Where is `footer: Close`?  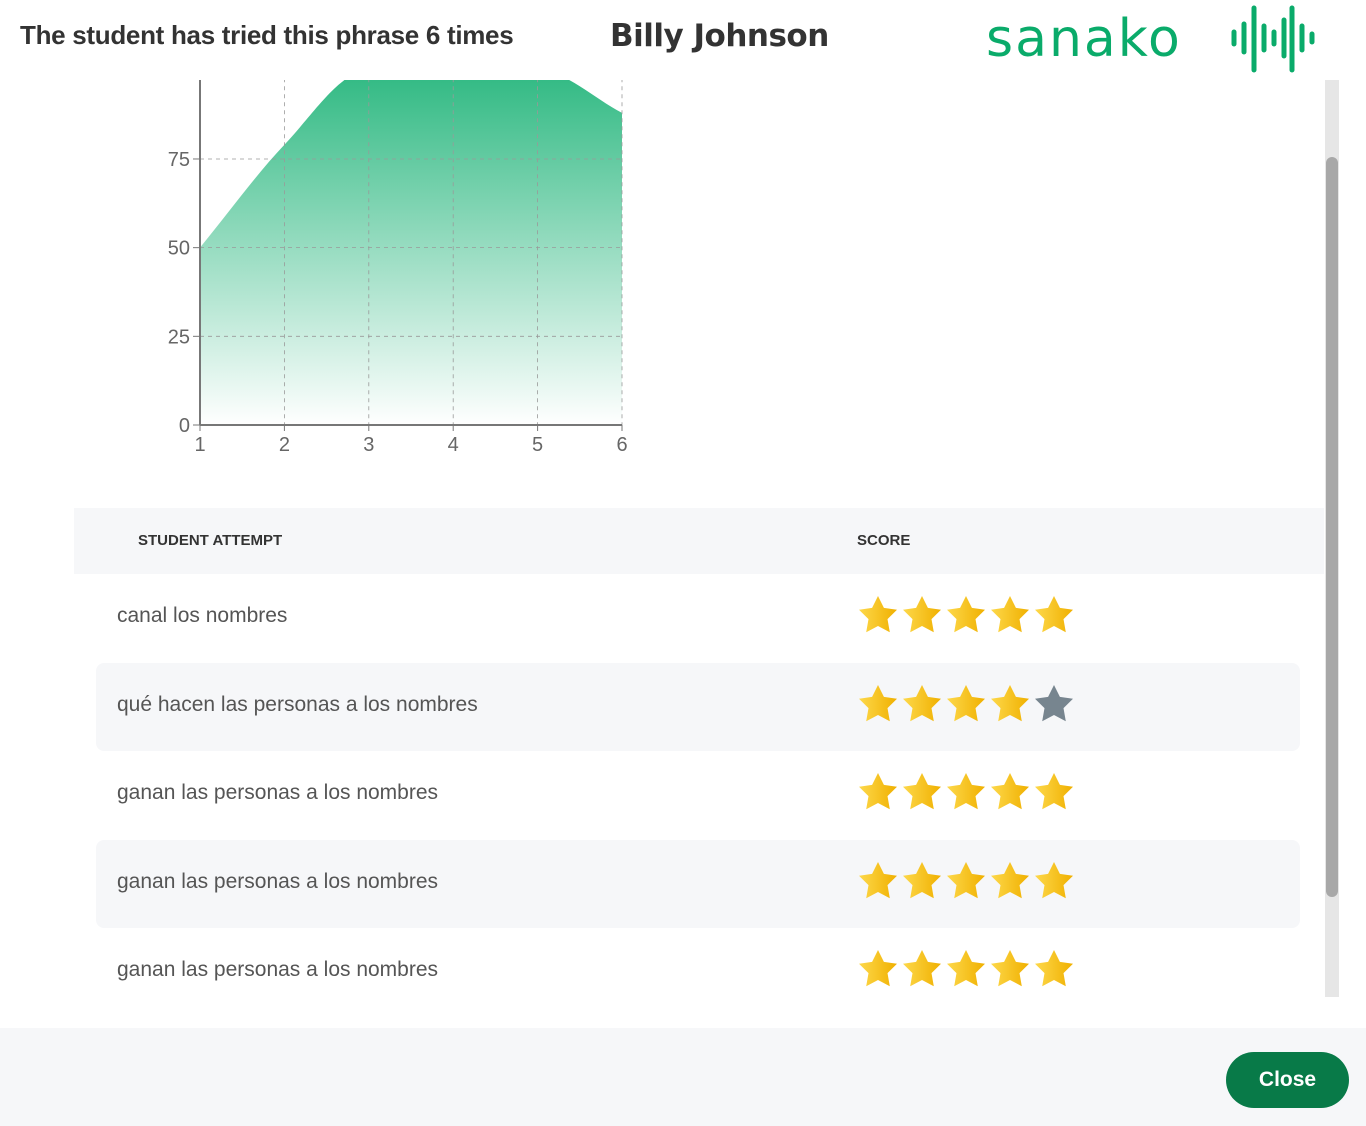 footer: Close is located at coordinates (683, 1077).